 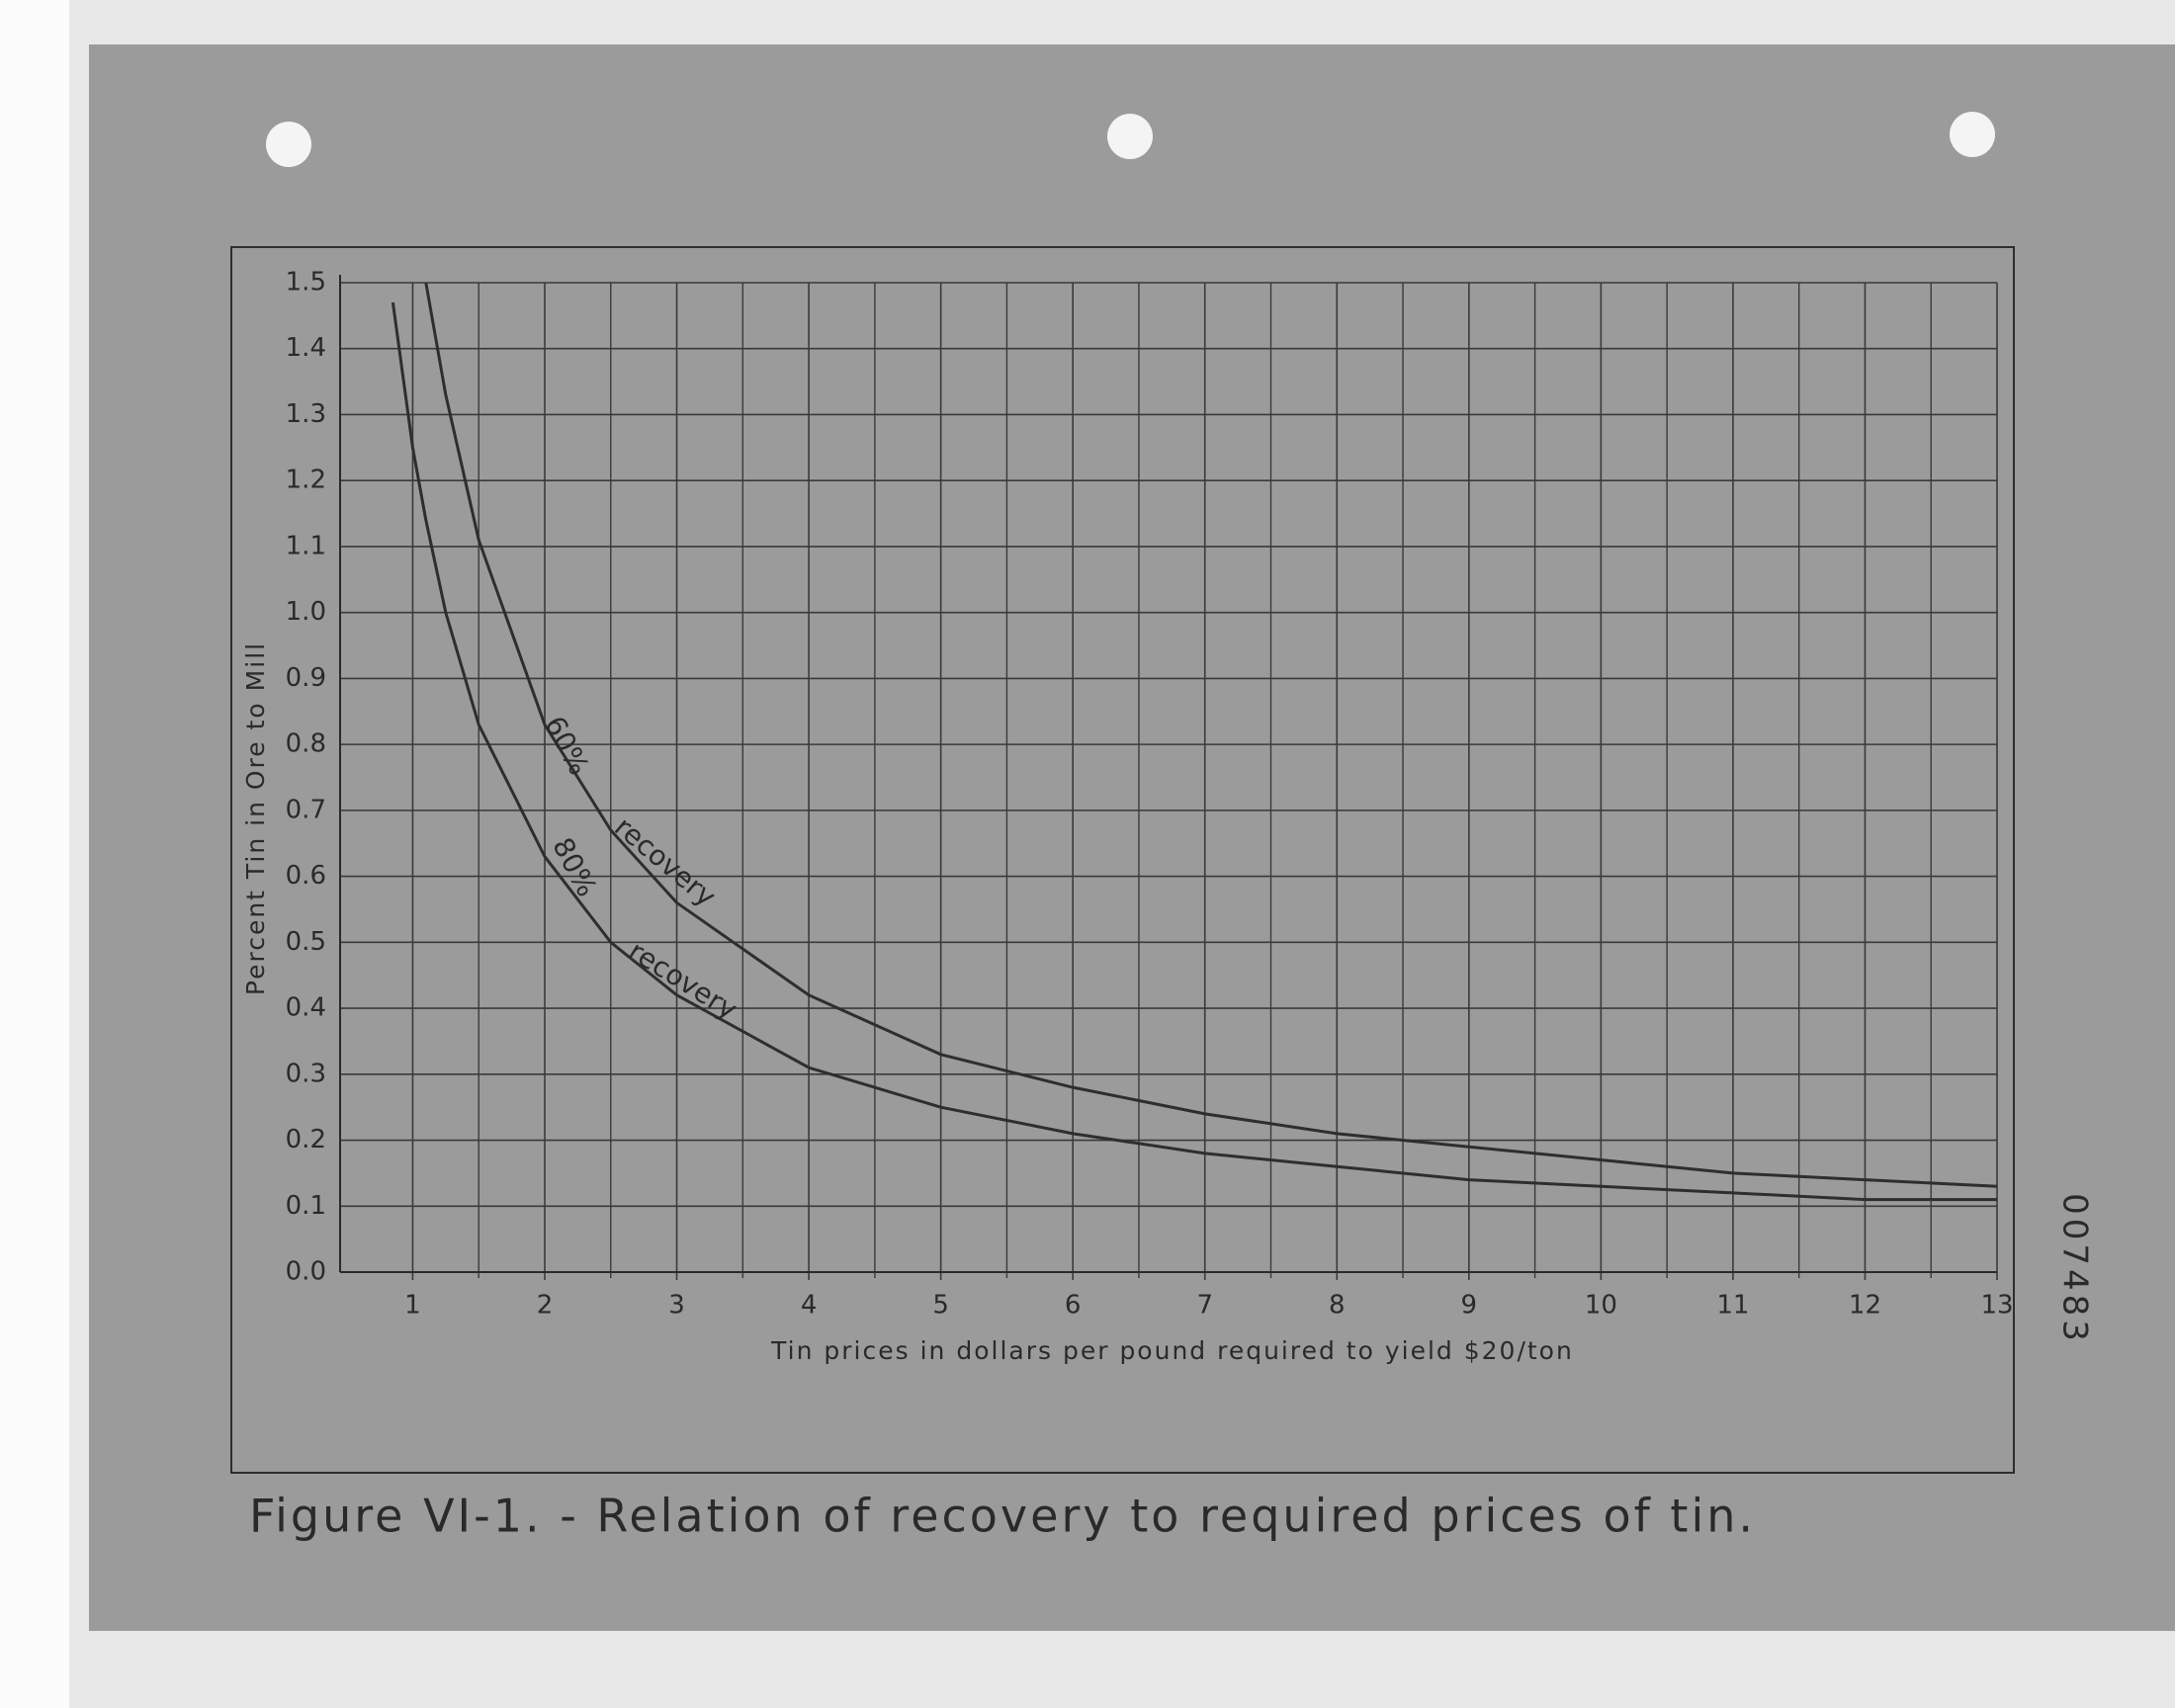 What do you see at coordinates (546, 1306) in the screenshot?
I see `x-tick-label: 2` at bounding box center [546, 1306].